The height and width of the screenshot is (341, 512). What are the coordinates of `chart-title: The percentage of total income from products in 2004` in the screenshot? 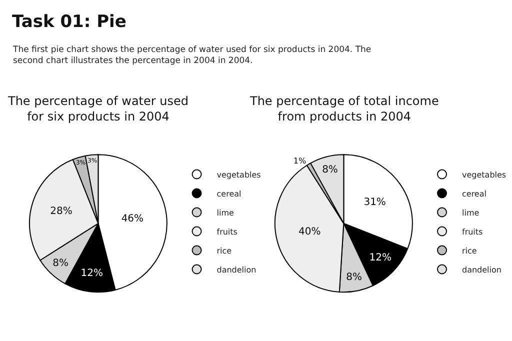 It's located at (344, 109).